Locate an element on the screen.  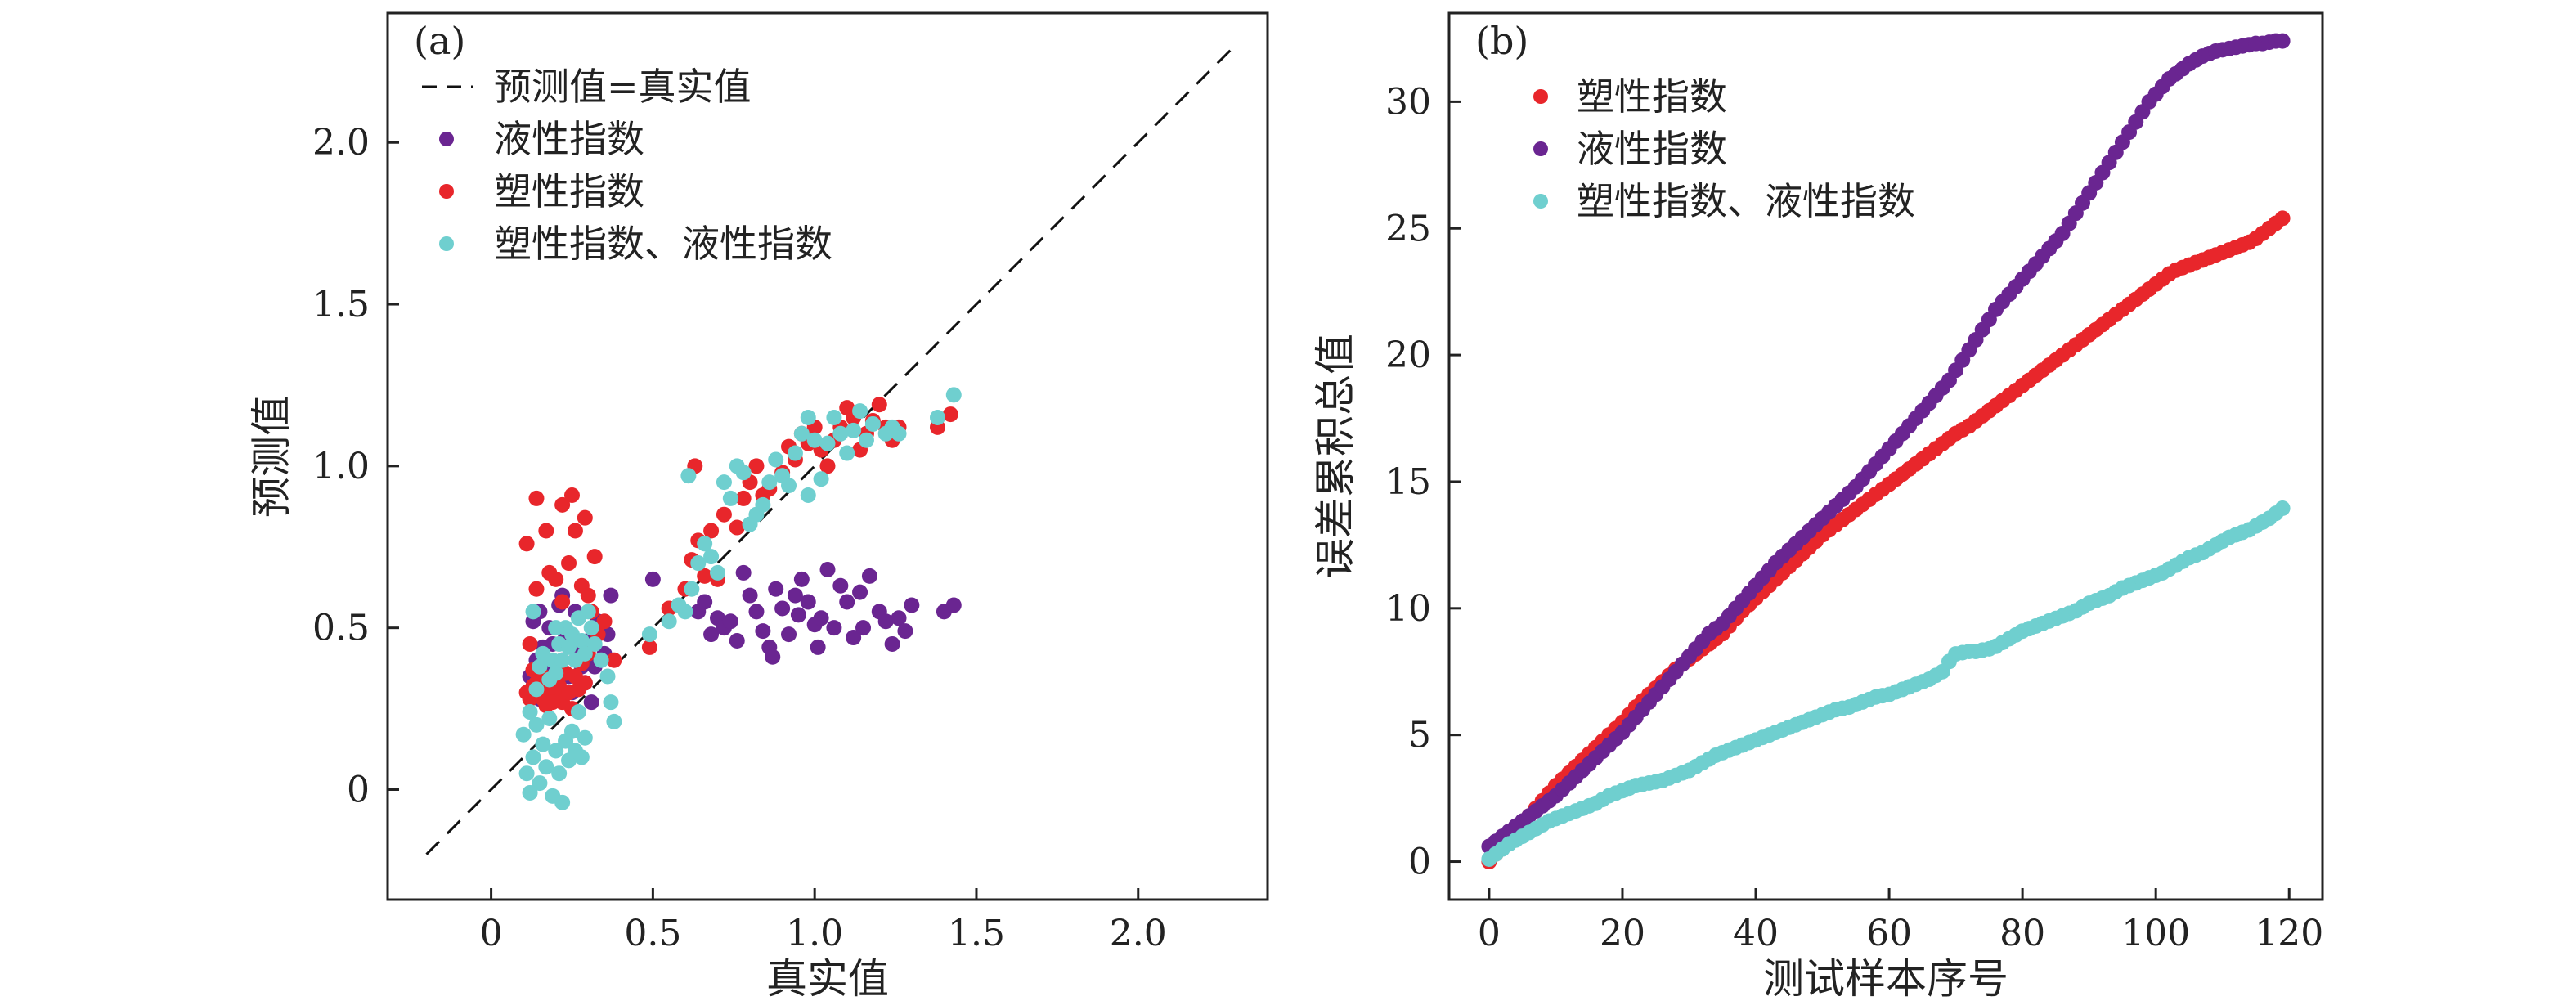
y-tick-label: 2.0 is located at coordinates (341, 143).